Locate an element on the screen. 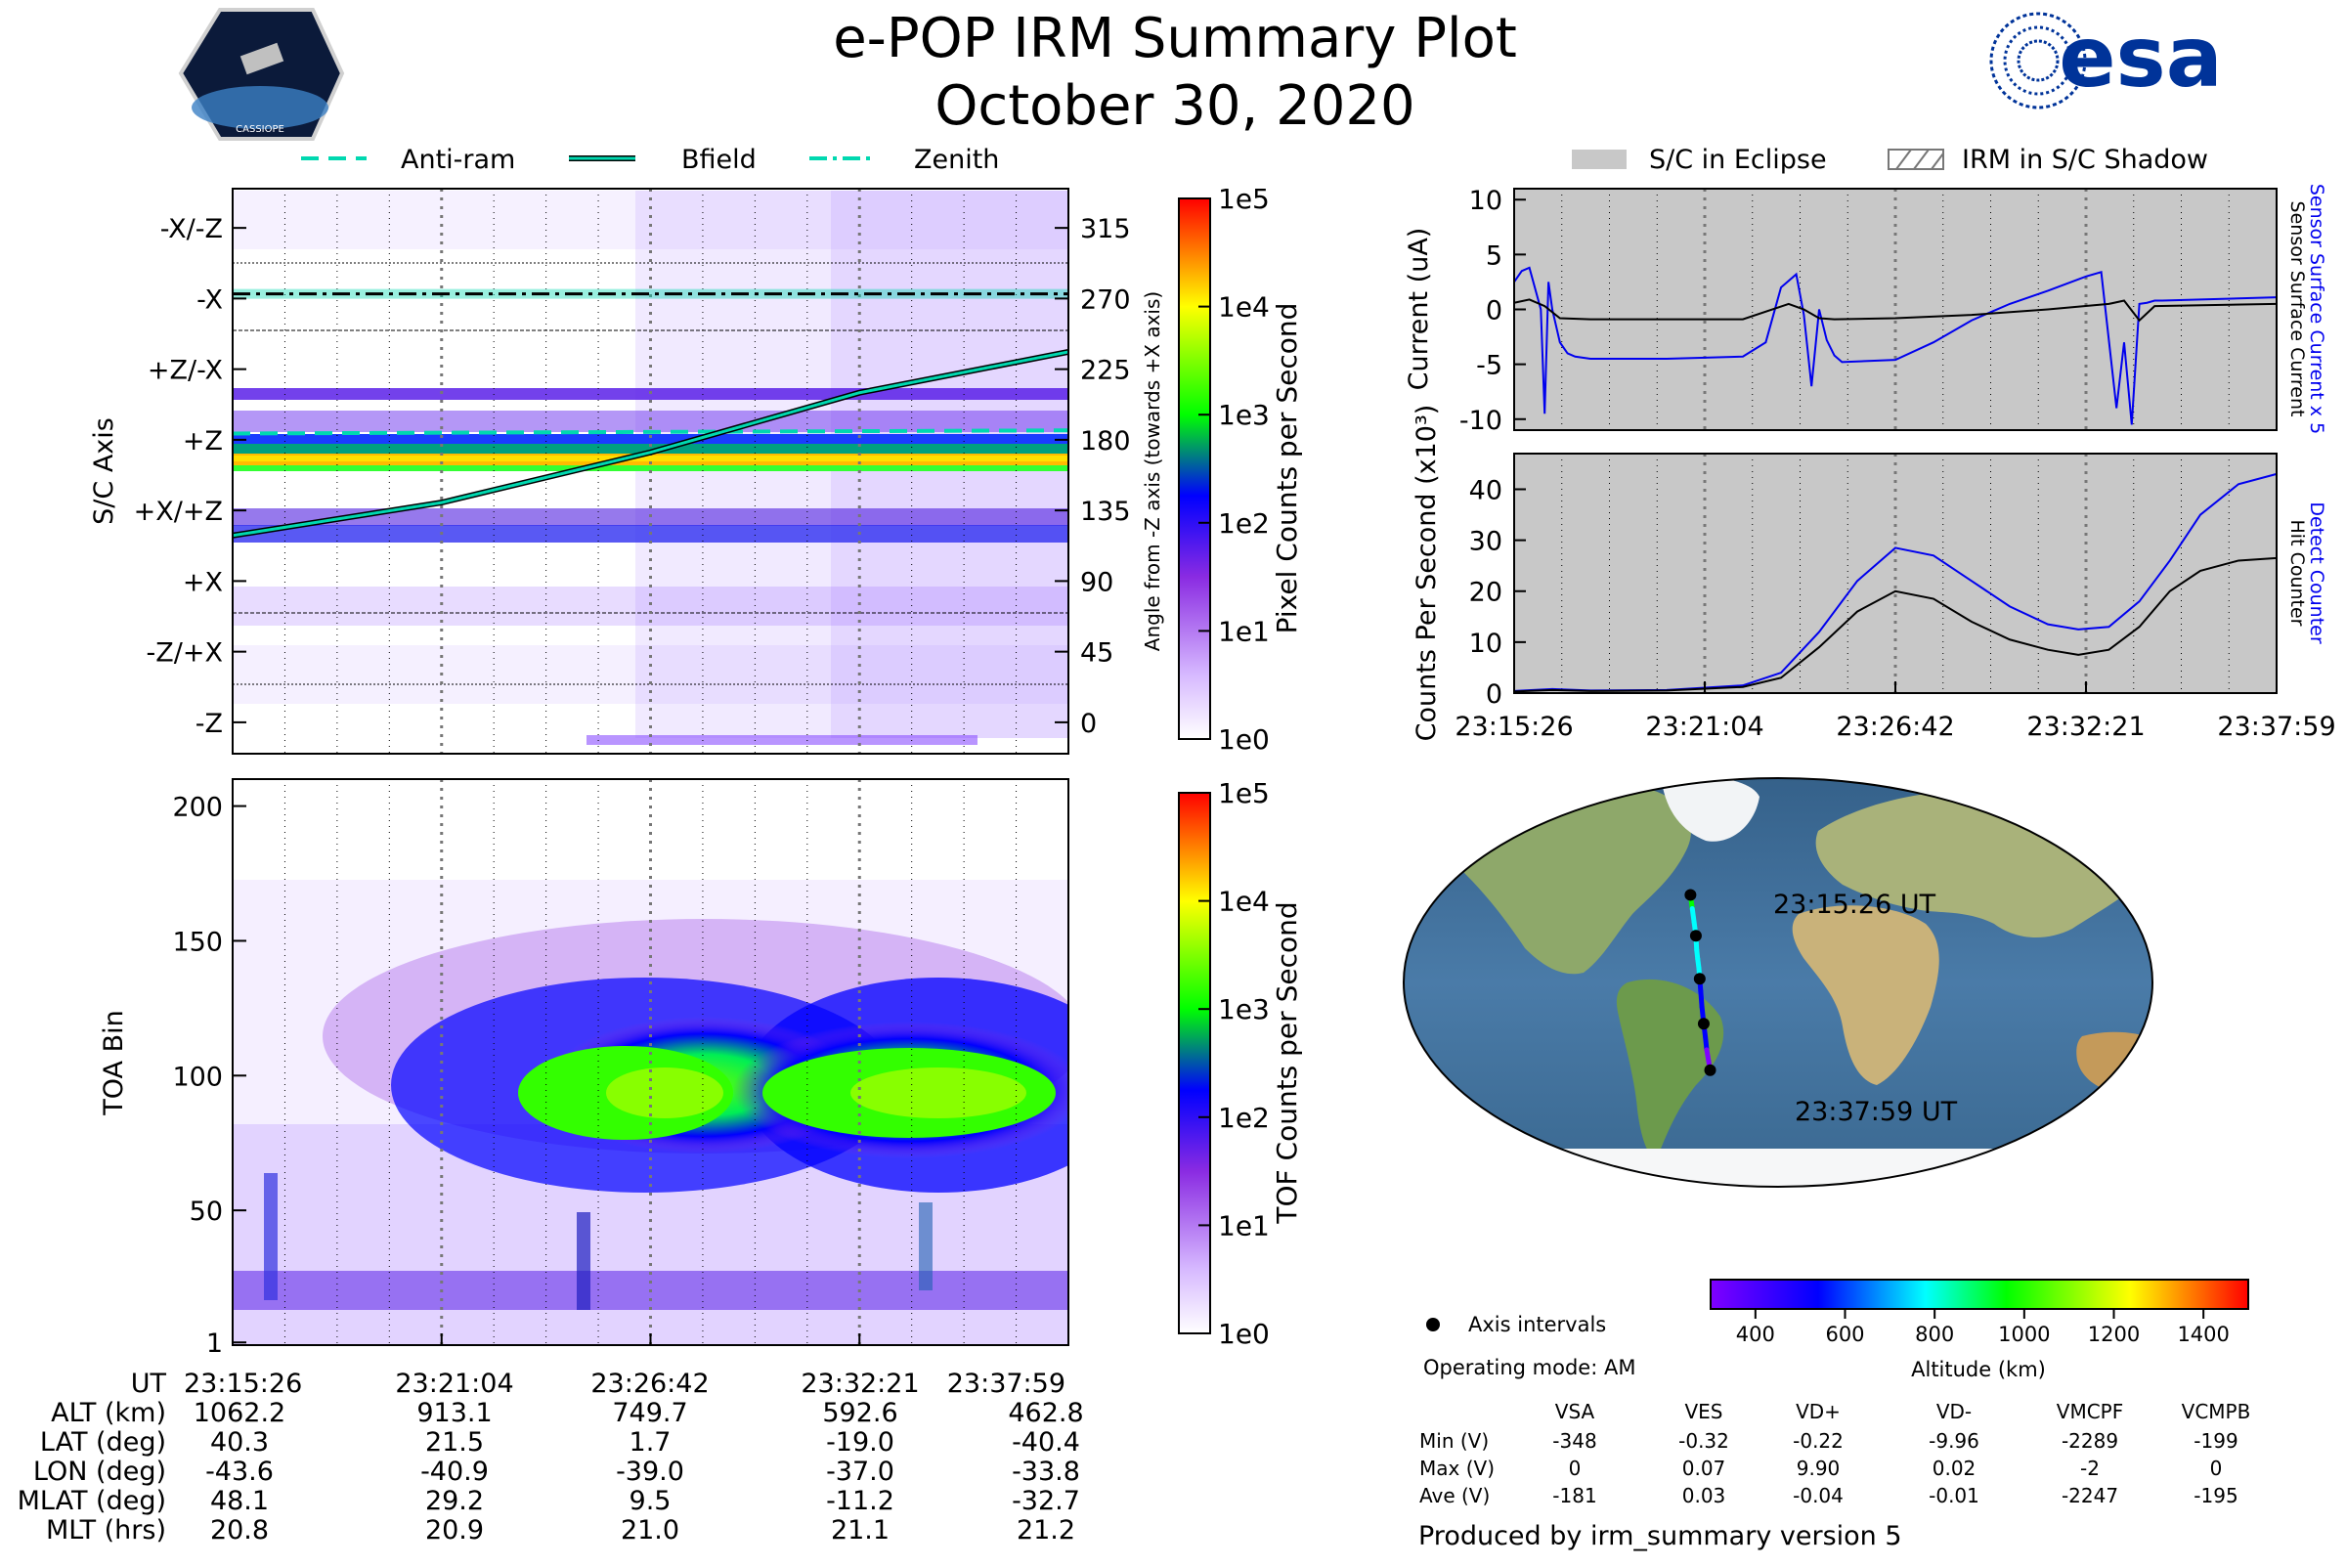 The image size is (2346, 1568). legend-top-right: S/C in Eclipse IRM in S/C Shadow is located at coordinates (1890, 160).